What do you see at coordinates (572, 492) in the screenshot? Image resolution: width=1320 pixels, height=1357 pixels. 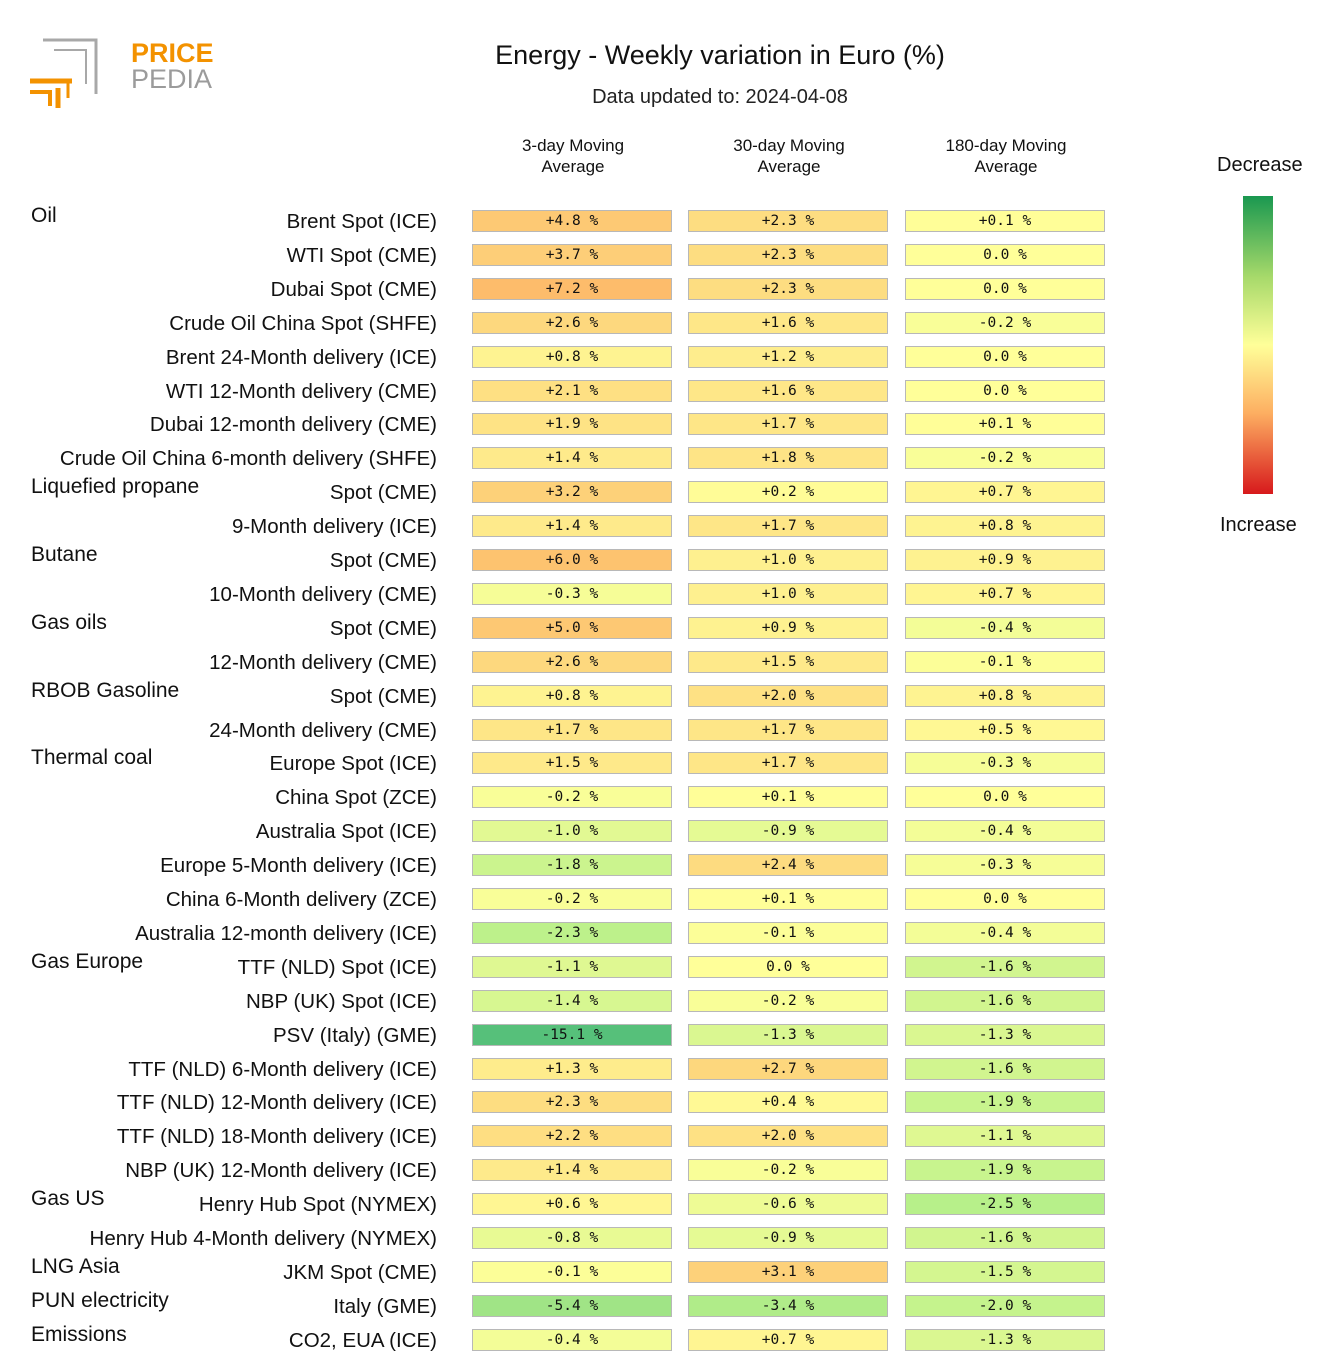 I see `table-cell: +3.2 %` at bounding box center [572, 492].